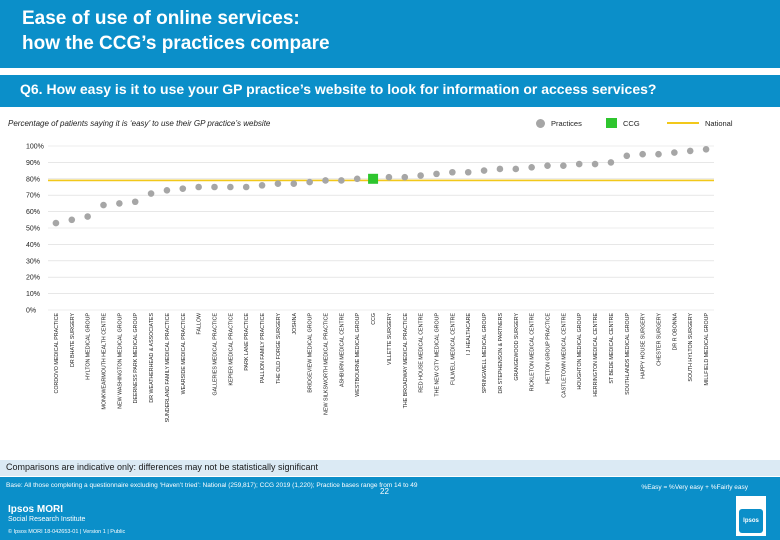 This screenshot has height=540, width=780. Describe the element at coordinates (453, 349) in the screenshot. I see `x-tick-label: FULWELL MEDICAL CENTRE` at that location.